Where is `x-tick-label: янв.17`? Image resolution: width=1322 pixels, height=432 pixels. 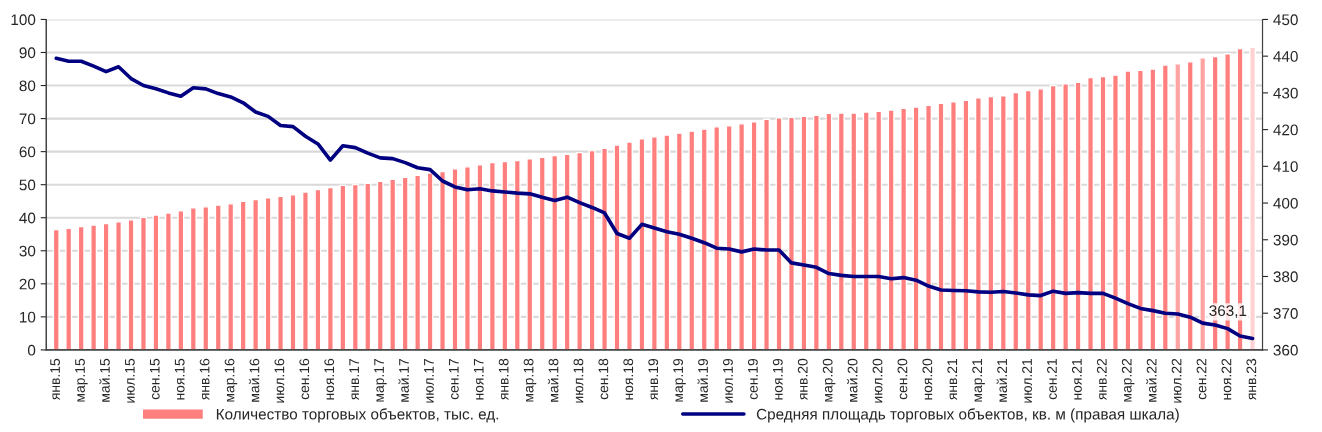
x-tick-label: янв.17 is located at coordinates (354, 379).